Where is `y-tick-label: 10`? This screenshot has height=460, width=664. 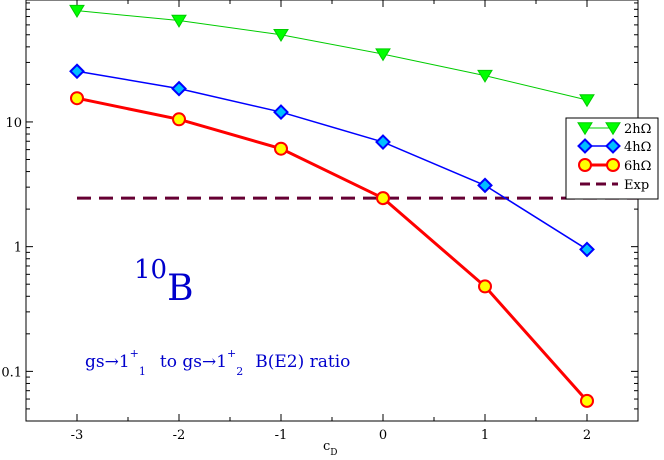 y-tick-label: 10 is located at coordinates (13, 123).